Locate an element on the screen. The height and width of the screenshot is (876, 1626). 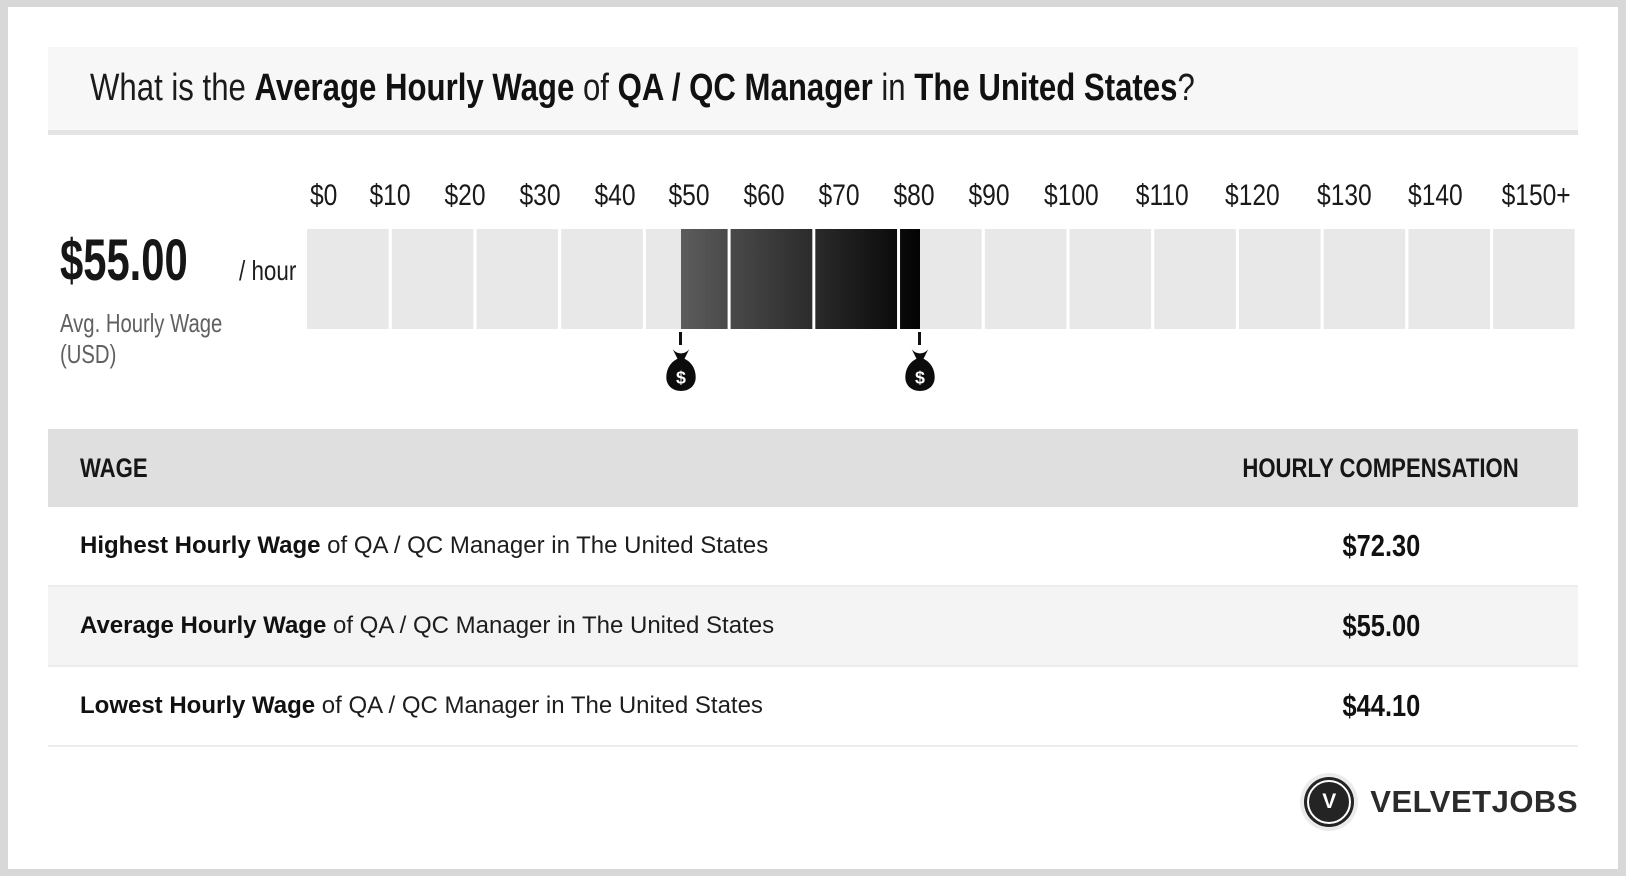
axis-tick-label: $110 is located at coordinates (1162, 195).